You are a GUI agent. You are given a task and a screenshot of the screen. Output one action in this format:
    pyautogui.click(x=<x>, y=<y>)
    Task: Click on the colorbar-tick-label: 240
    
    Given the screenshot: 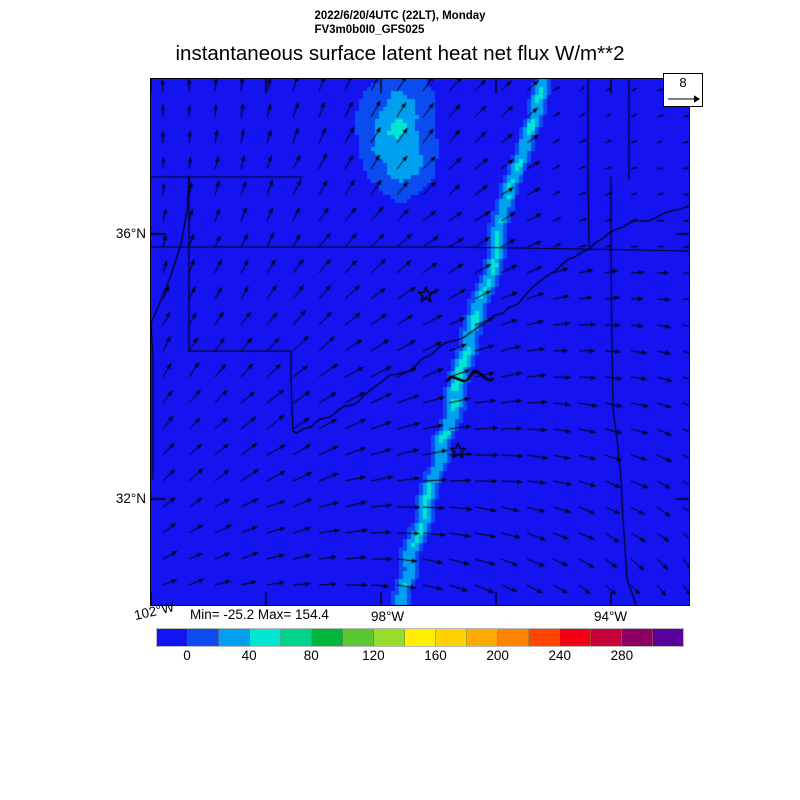 What is the action you would take?
    pyautogui.click(x=560, y=655)
    